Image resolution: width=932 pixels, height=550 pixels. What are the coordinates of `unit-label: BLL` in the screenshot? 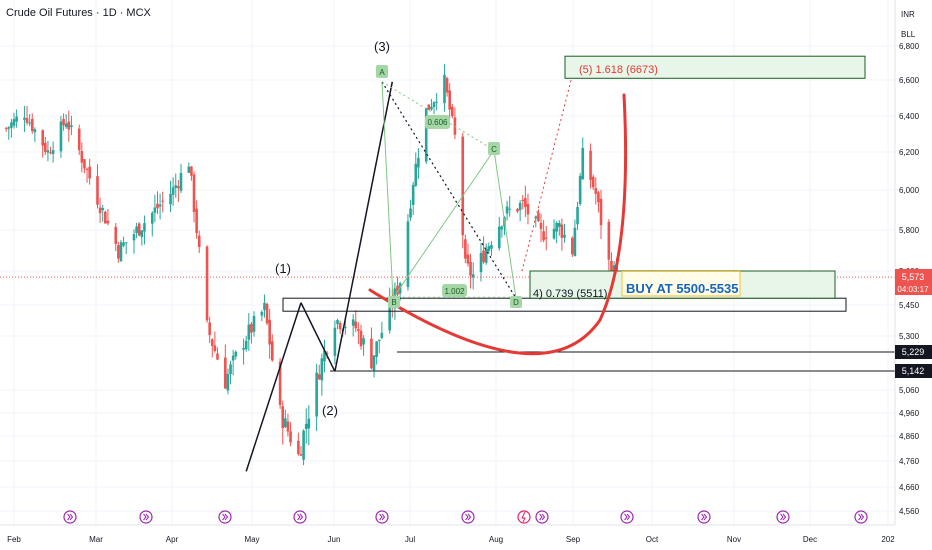 It's located at (908, 34).